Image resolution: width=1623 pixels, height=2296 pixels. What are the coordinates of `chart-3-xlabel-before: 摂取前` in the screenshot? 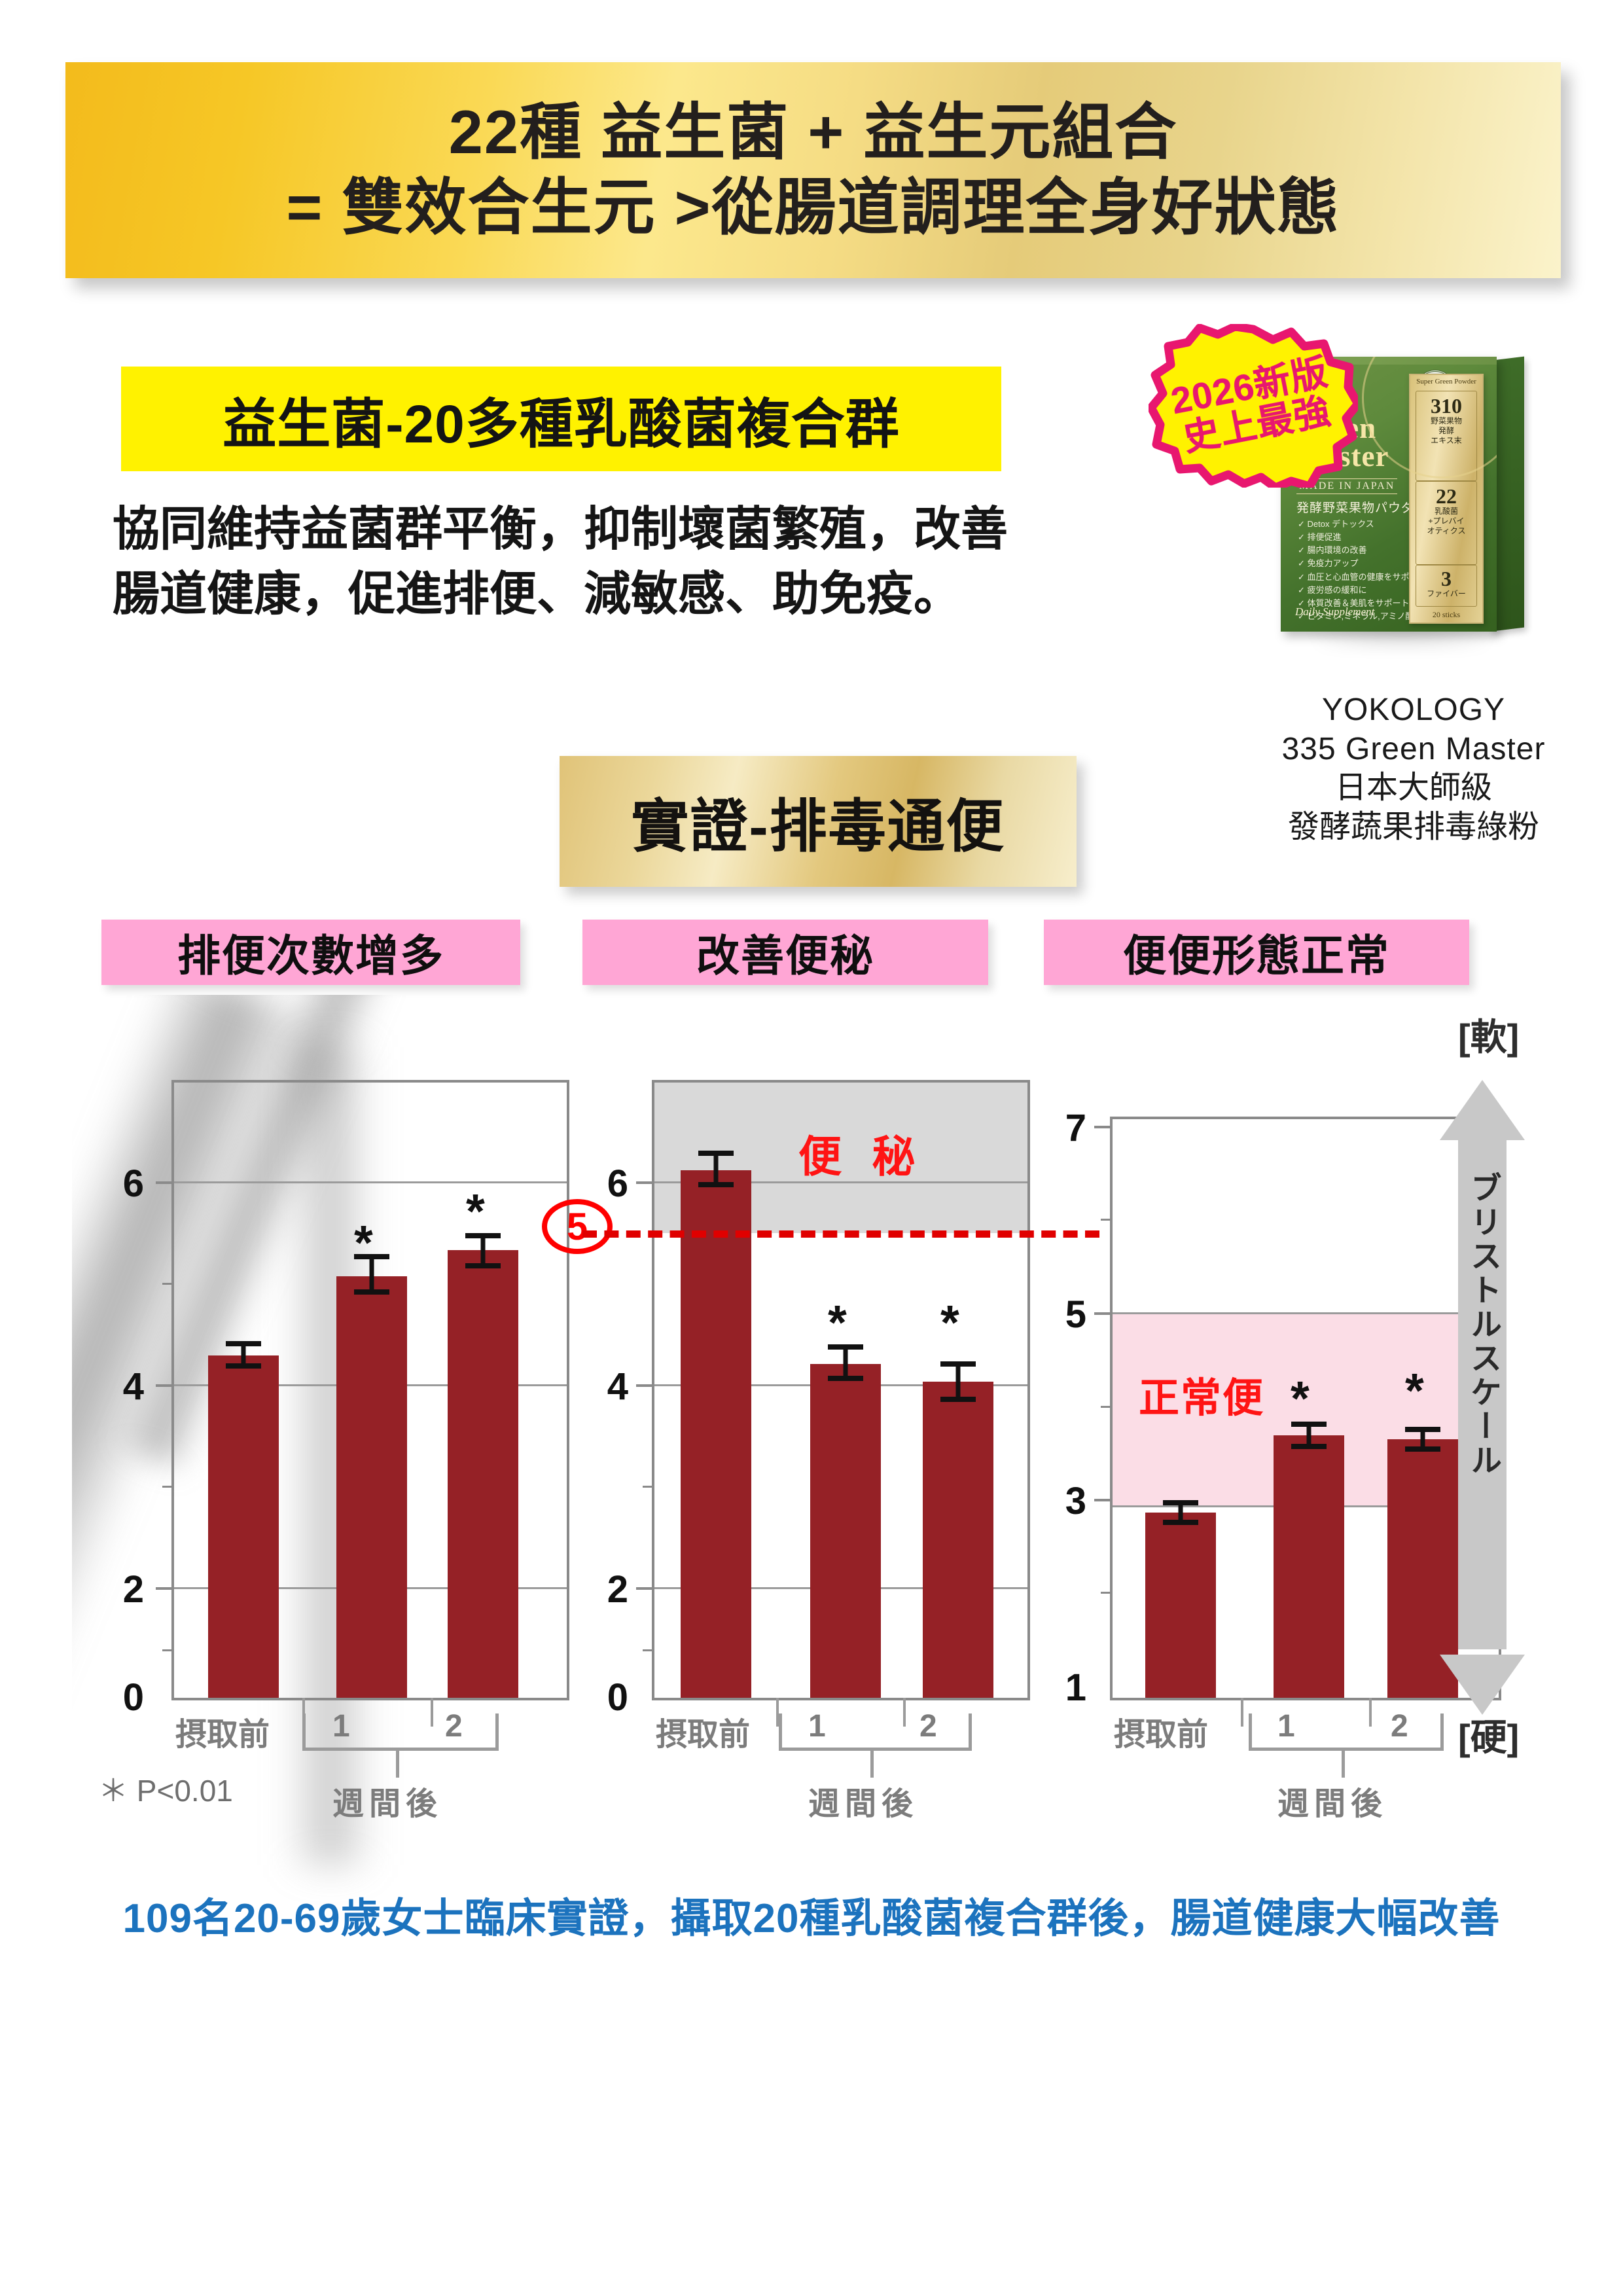 It's located at (1161, 1734).